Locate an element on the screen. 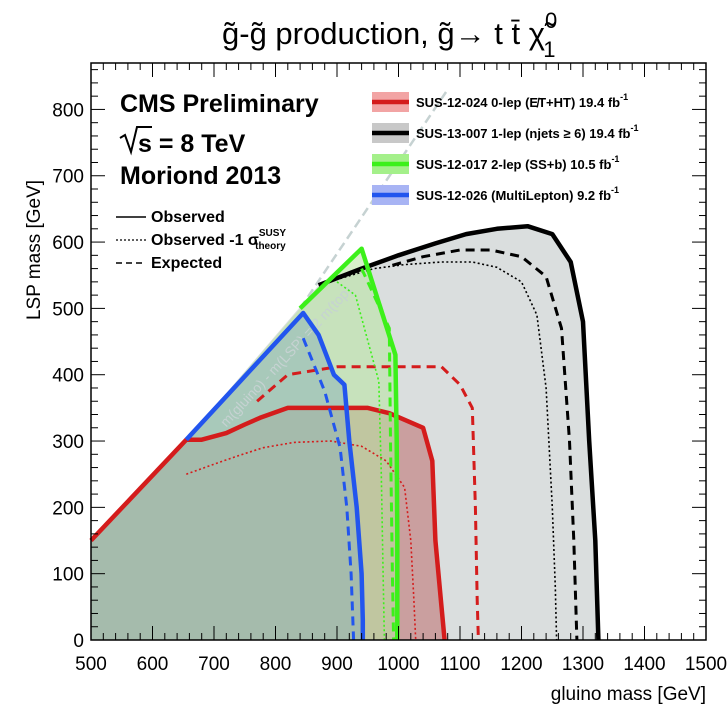 This screenshot has height=707, width=728. y-axis-label: LSP mass [GeV] is located at coordinates (34, 250).